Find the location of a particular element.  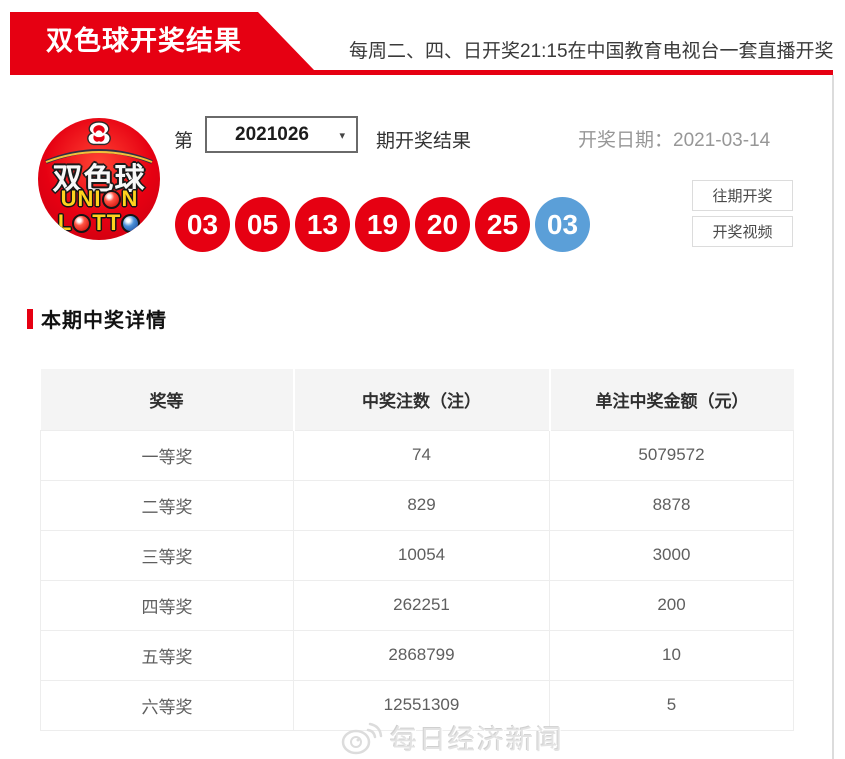

watermark: 每日经济新闻 is located at coordinates (451, 737).